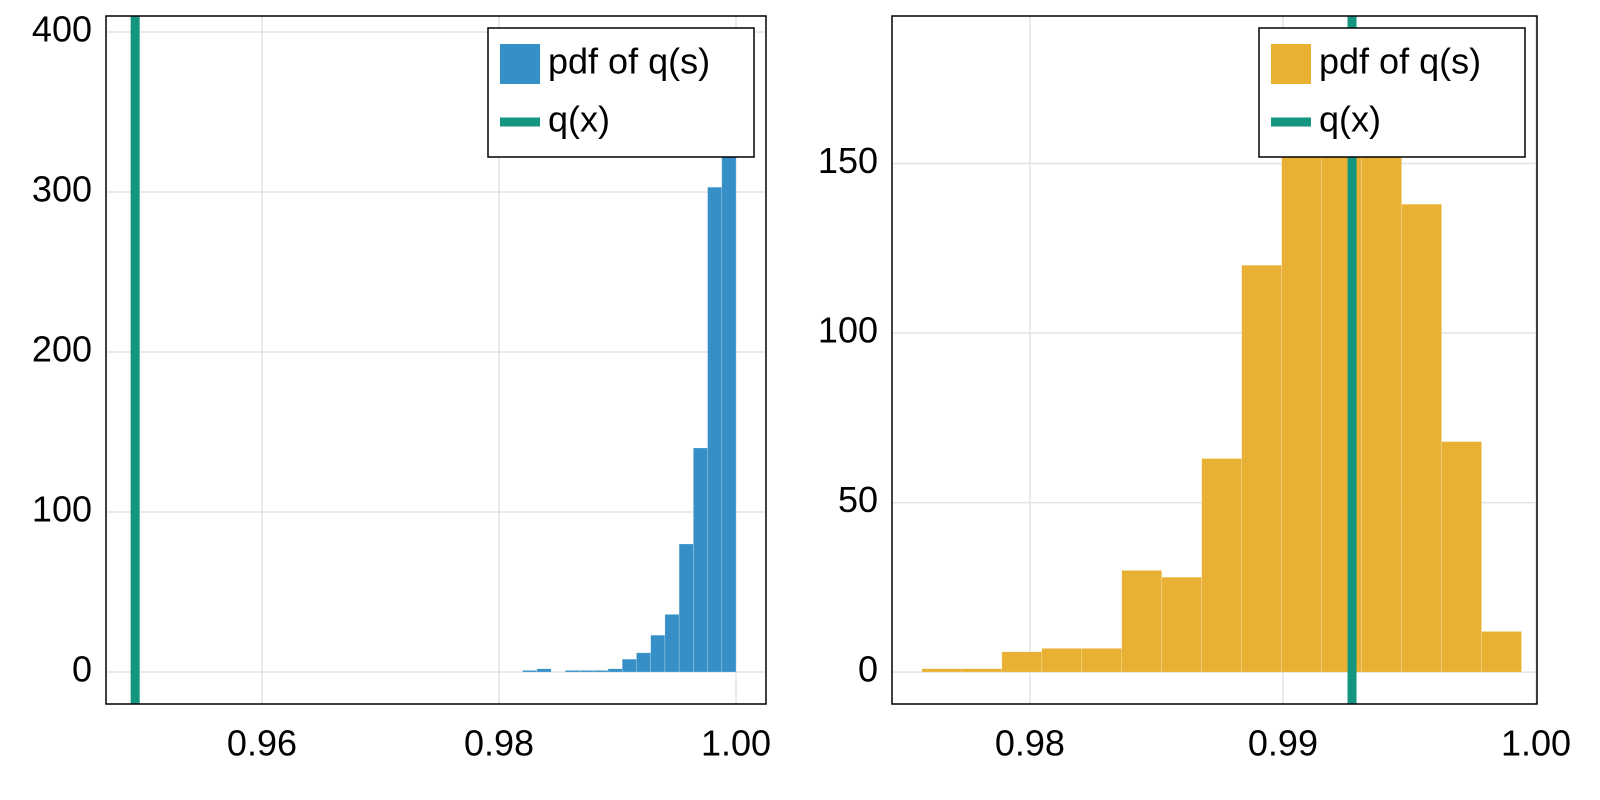 This screenshot has height=800, width=1600. What do you see at coordinates (262, 743) in the screenshot?
I see `x-tick-label: 0.96` at bounding box center [262, 743].